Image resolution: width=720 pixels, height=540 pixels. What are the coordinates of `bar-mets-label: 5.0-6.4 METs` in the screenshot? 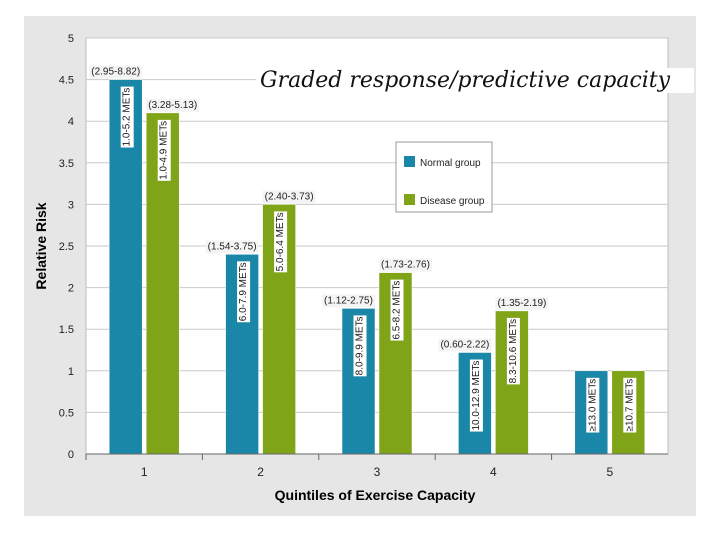 It's located at (280, 241).